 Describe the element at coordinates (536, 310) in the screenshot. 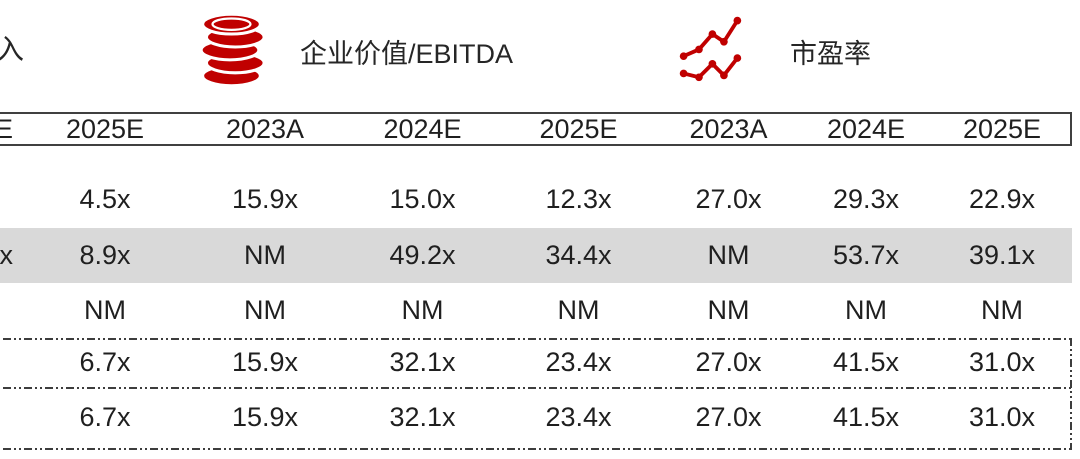

I see `table-row: NM NM NM NM NM NM NM` at that location.